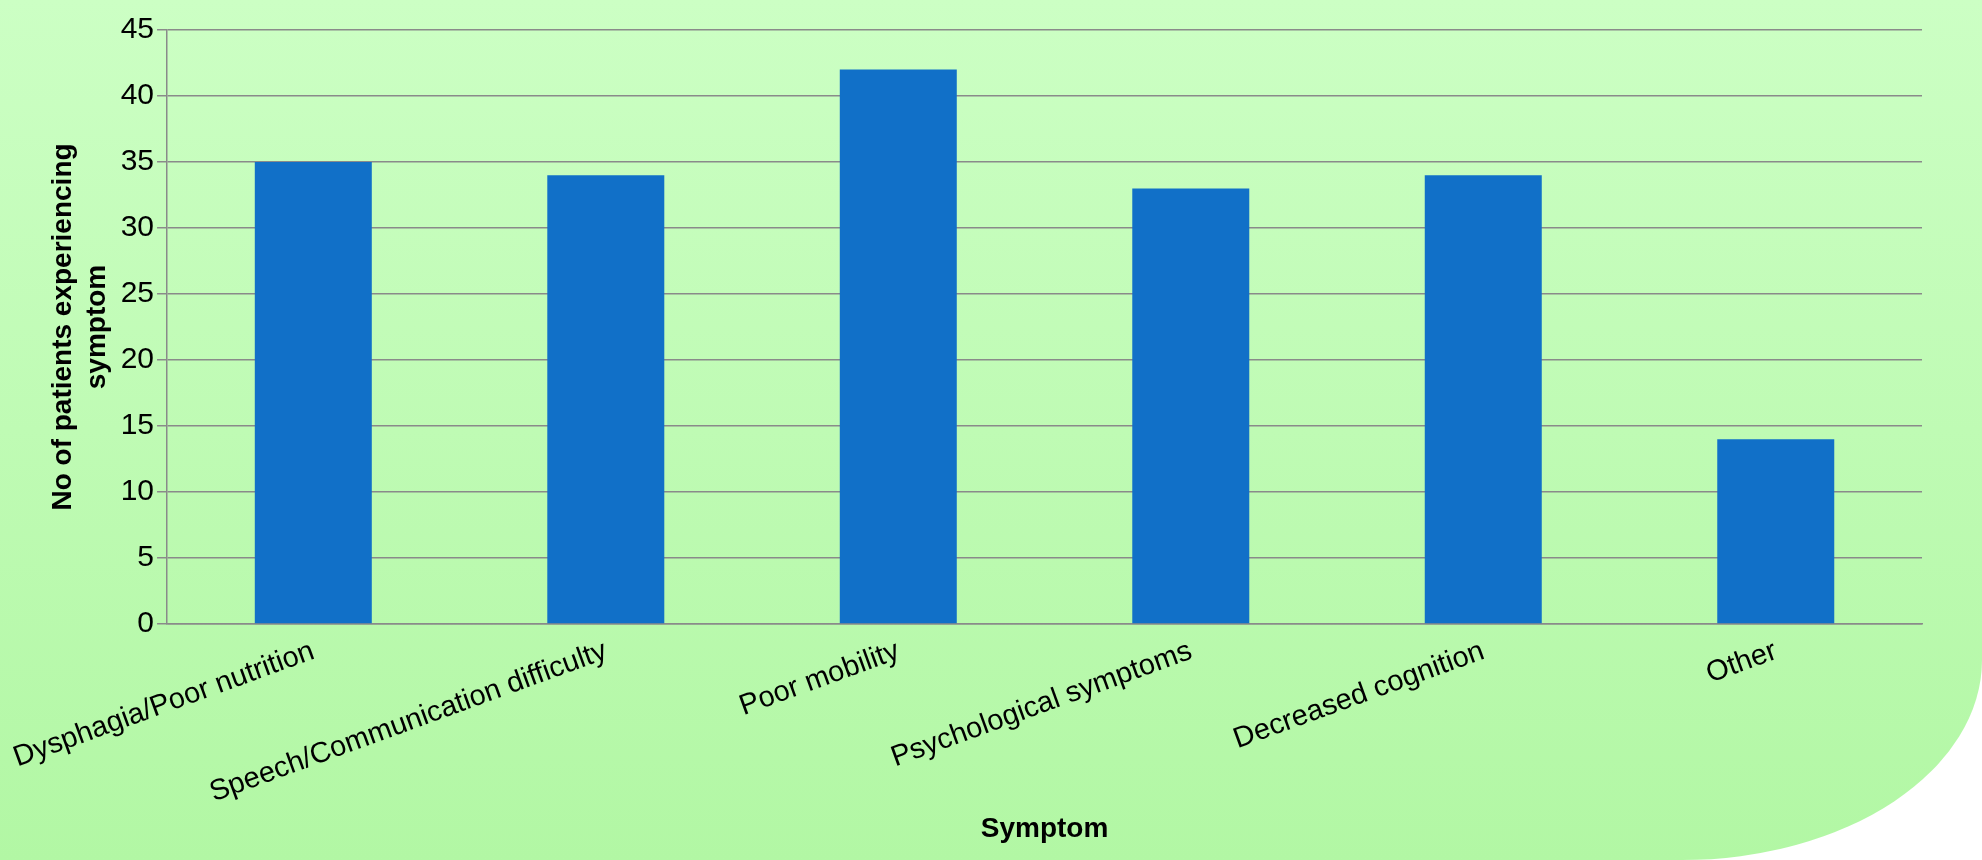  I want to click on y-tick-label: 5, so click(146, 556).